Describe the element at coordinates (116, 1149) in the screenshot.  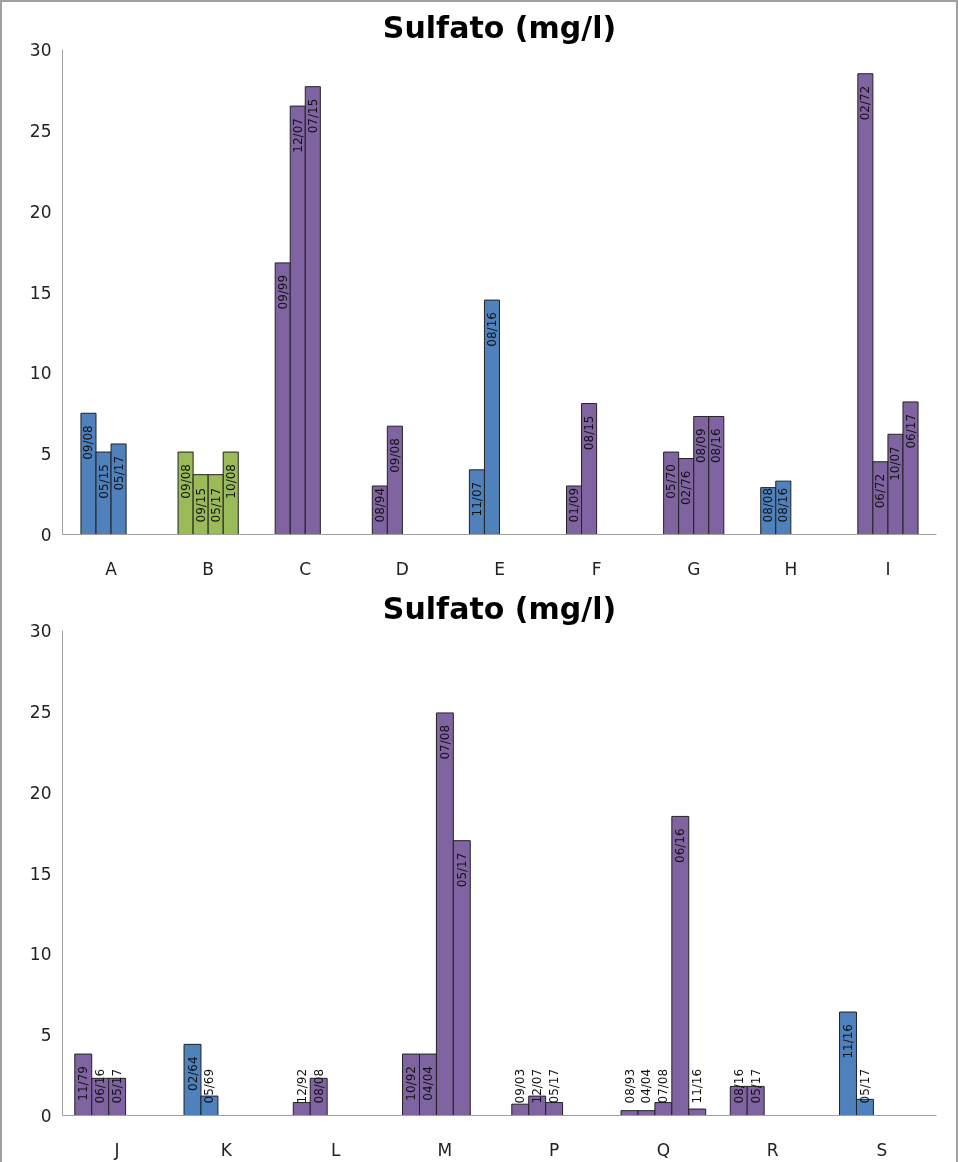
I see `x-tick-label: J` at that location.